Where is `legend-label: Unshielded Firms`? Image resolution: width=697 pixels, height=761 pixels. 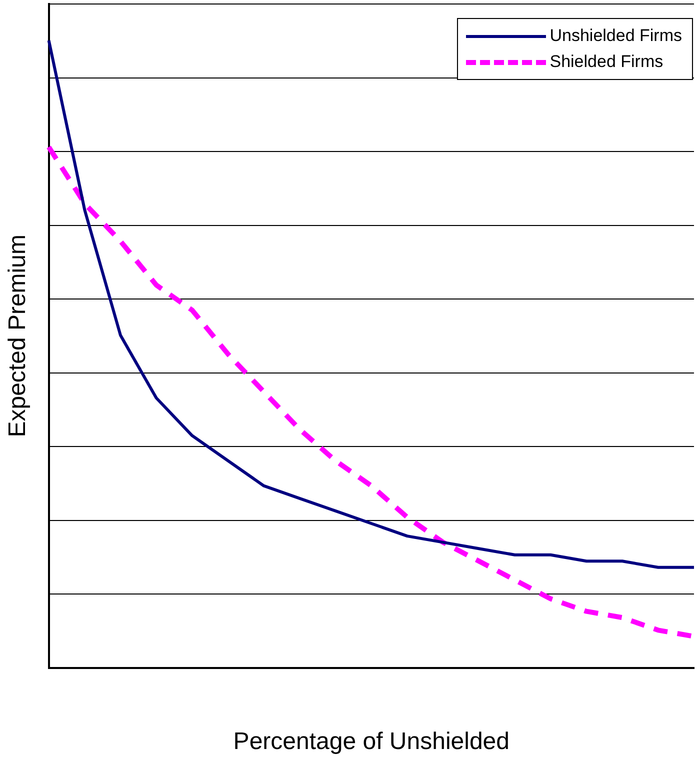
legend-label: Unshielded Firms is located at coordinates (616, 36).